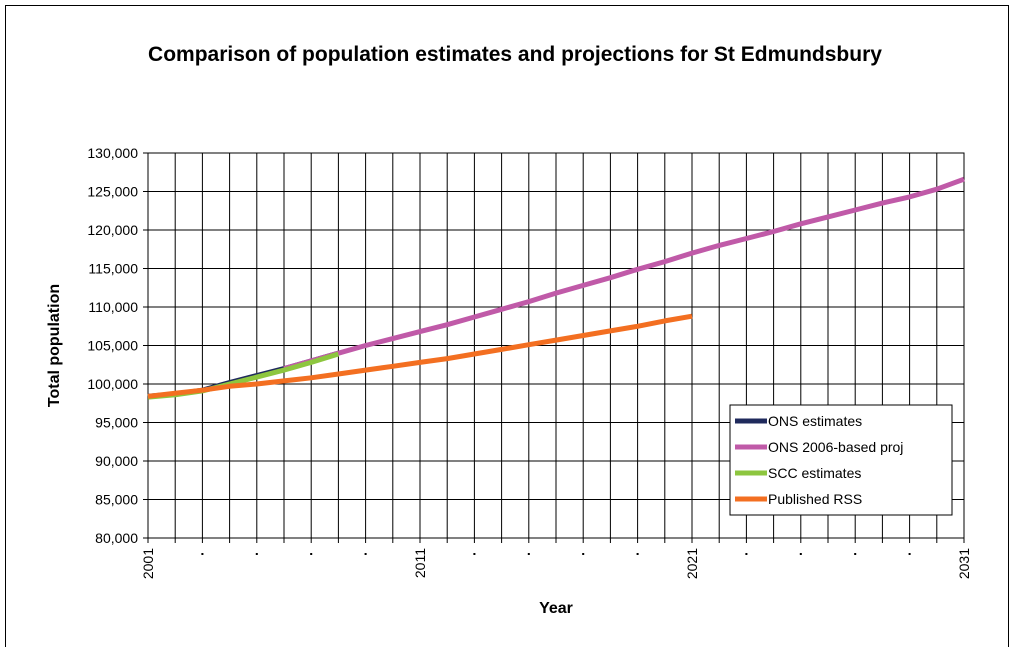  Describe the element at coordinates (815, 421) in the screenshot. I see `legend-label: ONS estimates` at that location.